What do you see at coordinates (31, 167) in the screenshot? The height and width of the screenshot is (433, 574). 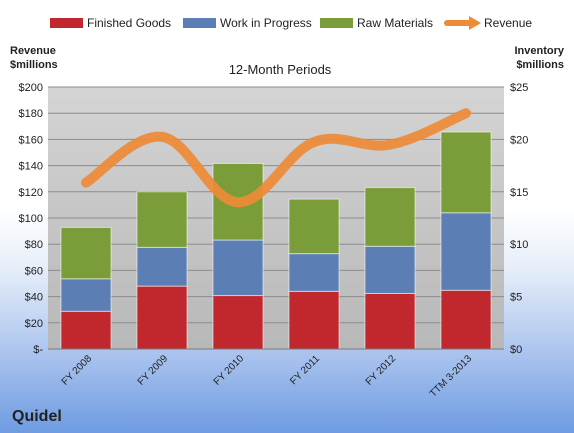 I see `left-tick-label: $140` at bounding box center [31, 167].